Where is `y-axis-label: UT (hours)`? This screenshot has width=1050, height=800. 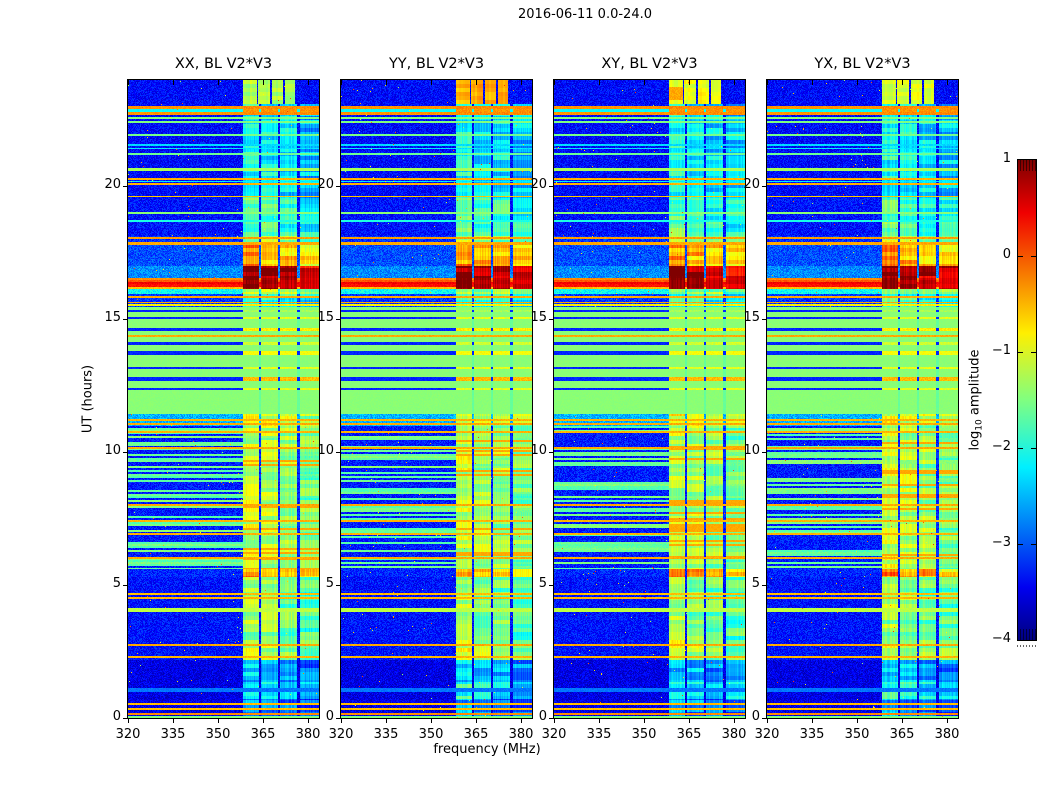 y-axis-label: UT (hours) is located at coordinates (88, 399).